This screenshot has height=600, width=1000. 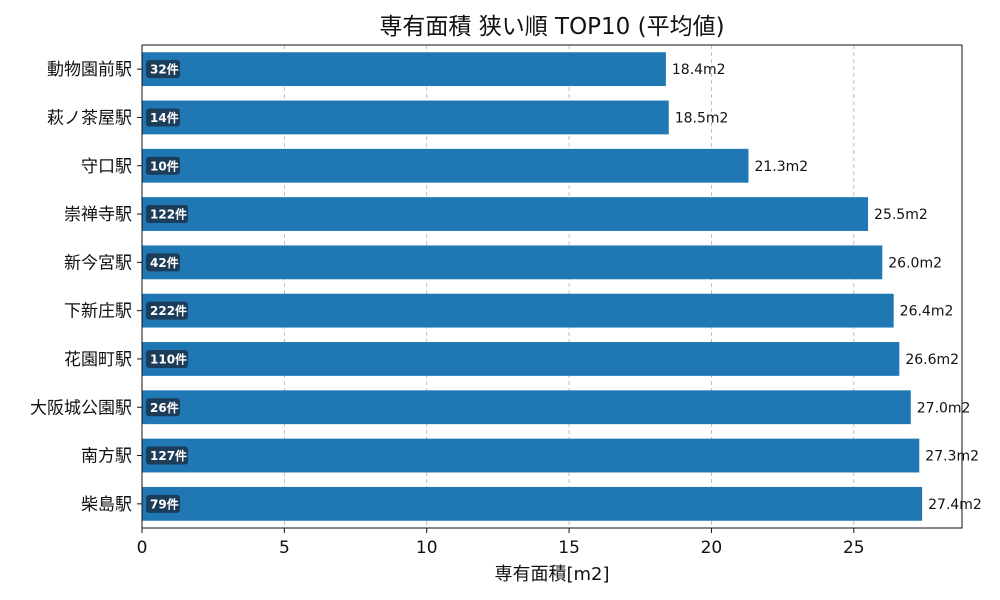 I want to click on value-label: 27.3m2, so click(x=952, y=457).